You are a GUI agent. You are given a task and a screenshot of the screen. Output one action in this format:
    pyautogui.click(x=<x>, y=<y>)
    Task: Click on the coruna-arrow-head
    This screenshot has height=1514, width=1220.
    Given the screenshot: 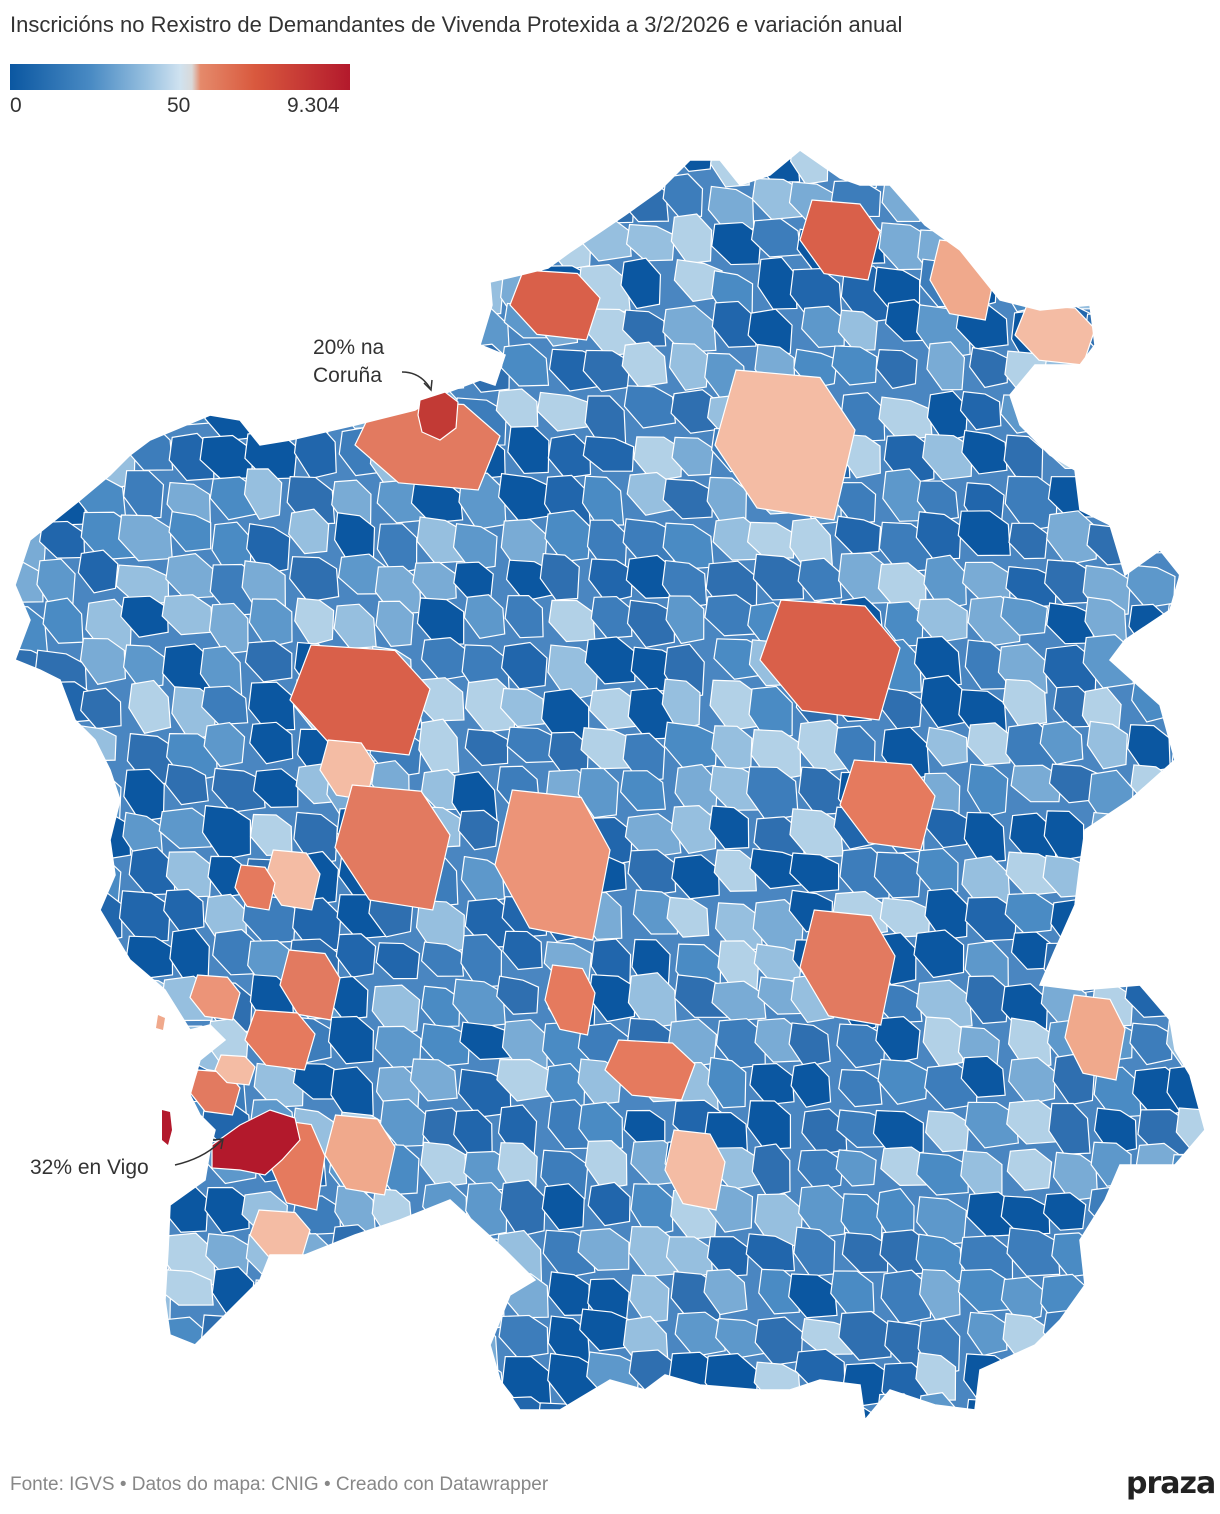 What is the action you would take?
    pyautogui.click(x=428, y=385)
    